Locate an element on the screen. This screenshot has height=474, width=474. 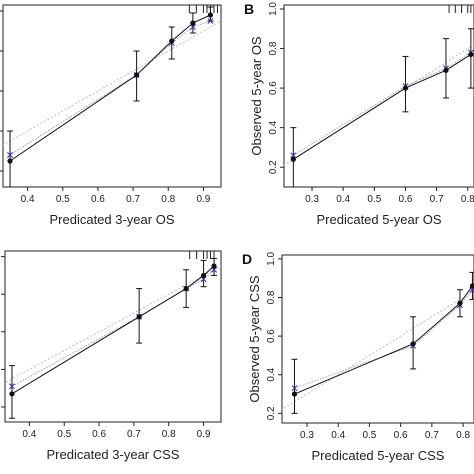
panel-letter: B is located at coordinates (249, 9).